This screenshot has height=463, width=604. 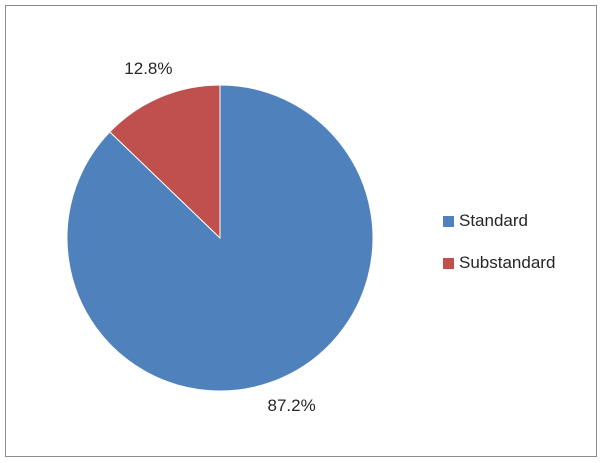 What do you see at coordinates (507, 262) in the screenshot?
I see `legend-label-substandard: Substandard` at bounding box center [507, 262].